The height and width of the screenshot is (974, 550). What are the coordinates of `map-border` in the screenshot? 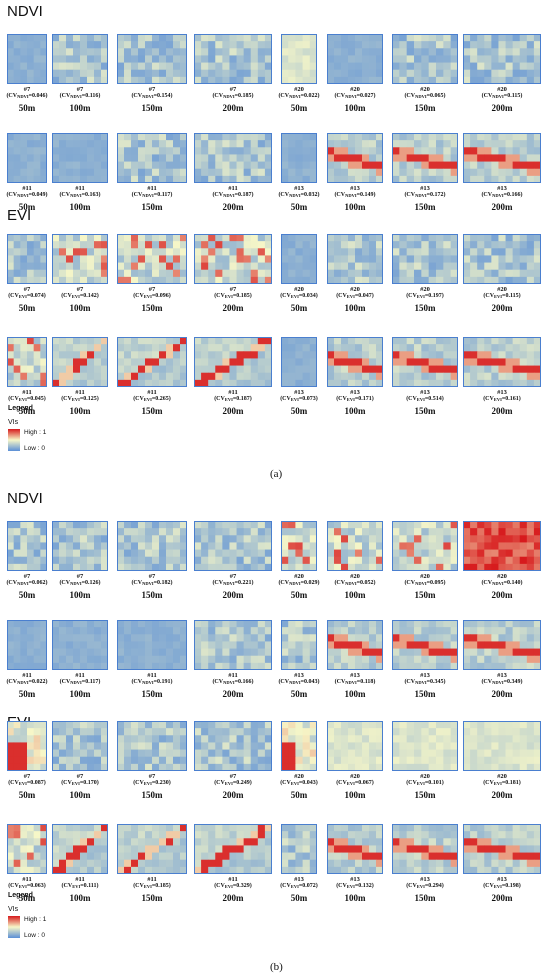 It's located at (355, 59).